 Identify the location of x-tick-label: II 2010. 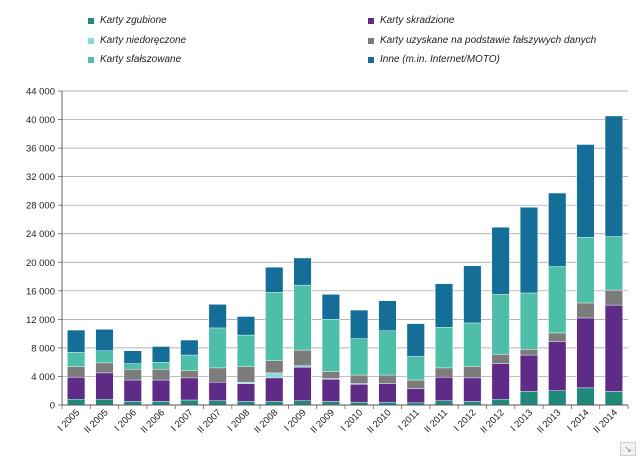
(379, 421).